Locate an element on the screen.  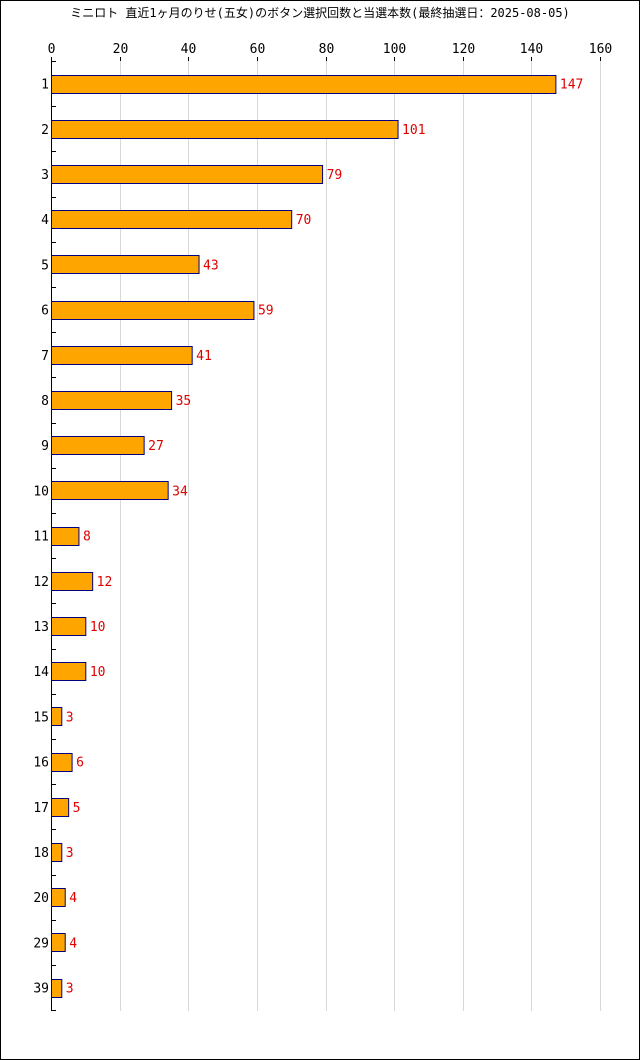
value-label: 101 is located at coordinates (413, 130).